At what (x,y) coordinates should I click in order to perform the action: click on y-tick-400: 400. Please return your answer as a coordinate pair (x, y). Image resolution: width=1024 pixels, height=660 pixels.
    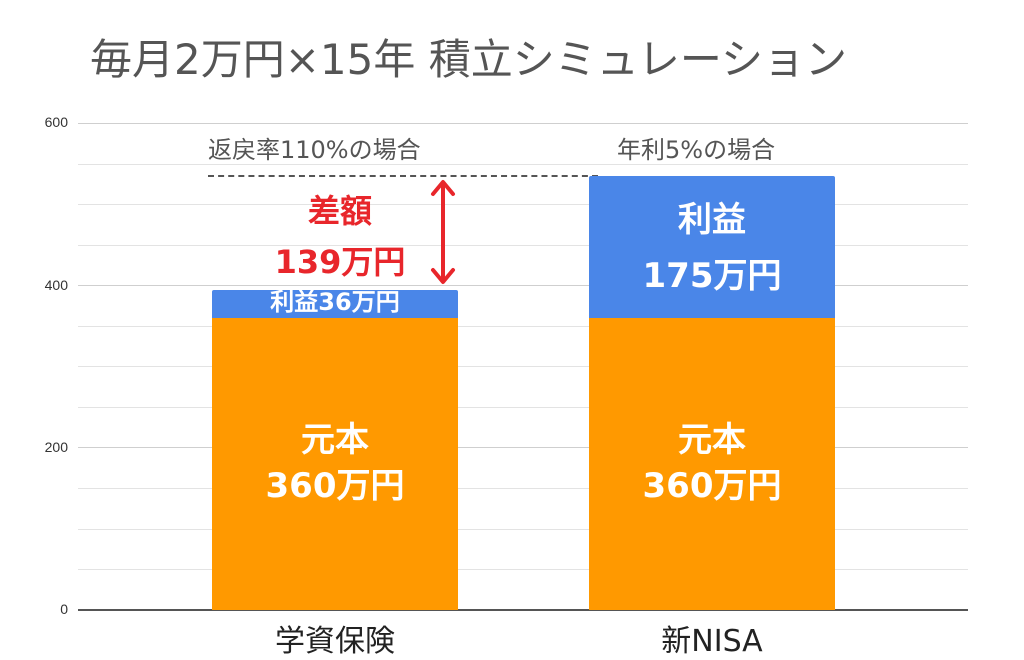
    Looking at the image, I should click on (56, 285).